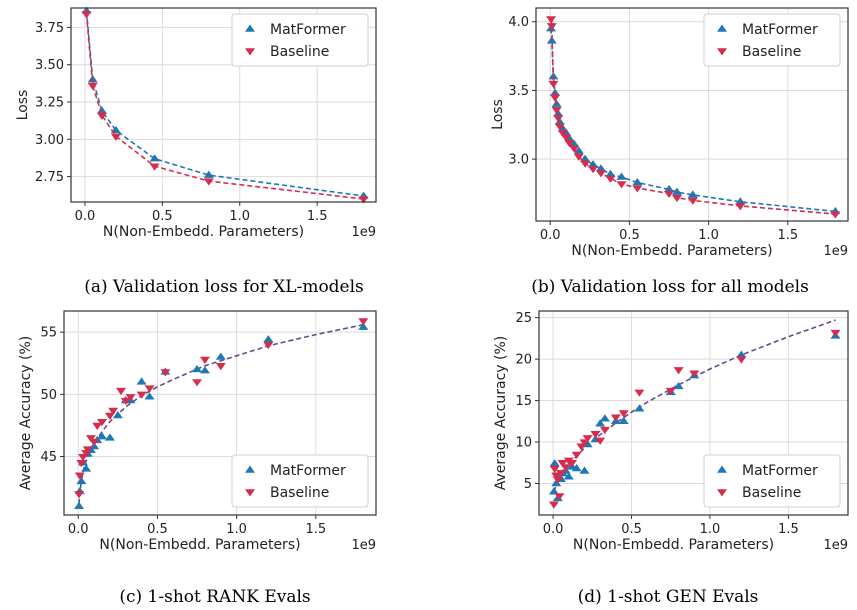  I want to click on y-tick-label: 3.5, so click(518, 91).